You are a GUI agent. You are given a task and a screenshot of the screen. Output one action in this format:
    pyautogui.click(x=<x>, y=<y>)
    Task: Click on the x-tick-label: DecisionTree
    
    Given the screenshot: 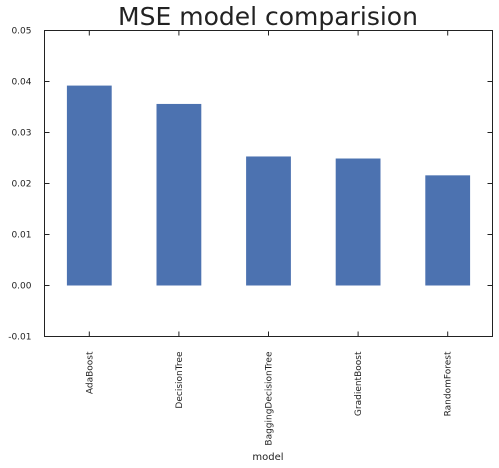 What is the action you would take?
    pyautogui.click(x=180, y=380)
    